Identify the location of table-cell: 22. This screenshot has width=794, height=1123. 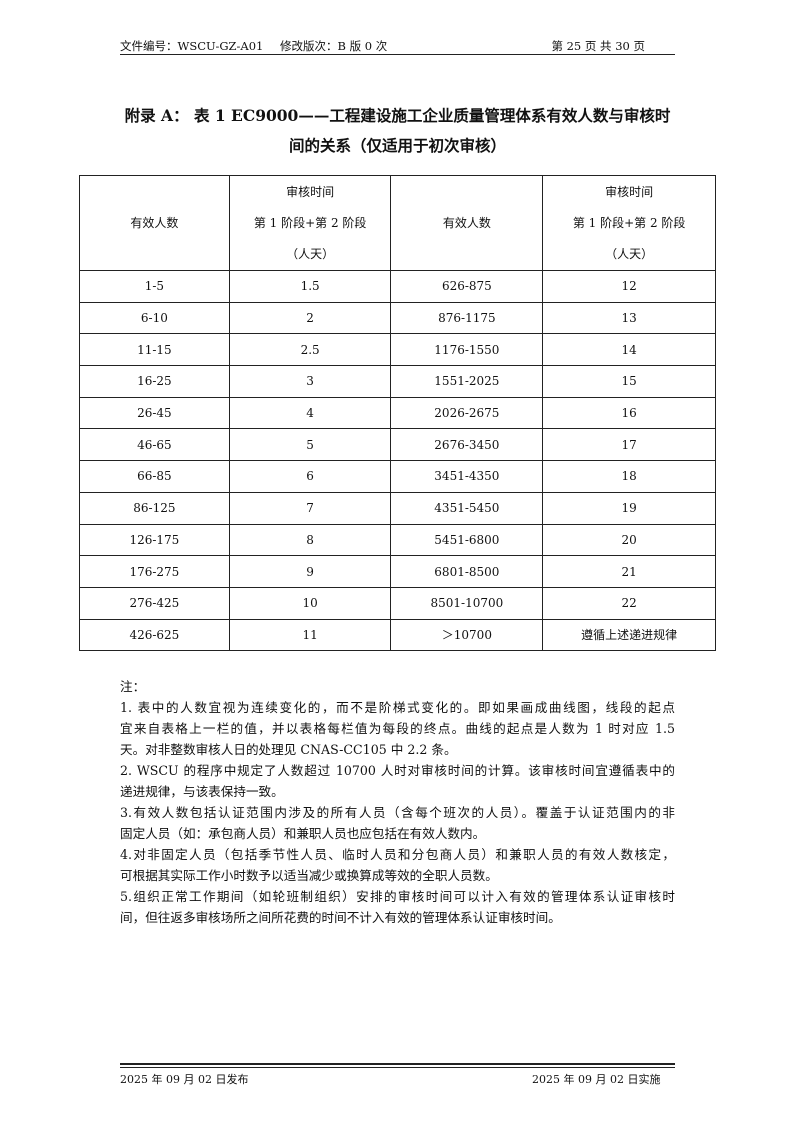
(629, 603).